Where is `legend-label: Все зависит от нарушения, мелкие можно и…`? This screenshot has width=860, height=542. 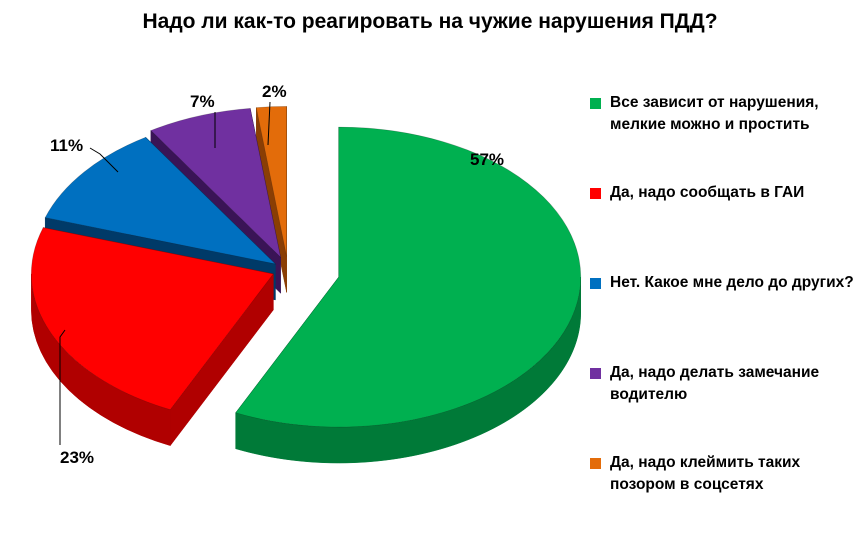
legend-label: Все зависит от нарушения, мелкие можно и… is located at coordinates (714, 113).